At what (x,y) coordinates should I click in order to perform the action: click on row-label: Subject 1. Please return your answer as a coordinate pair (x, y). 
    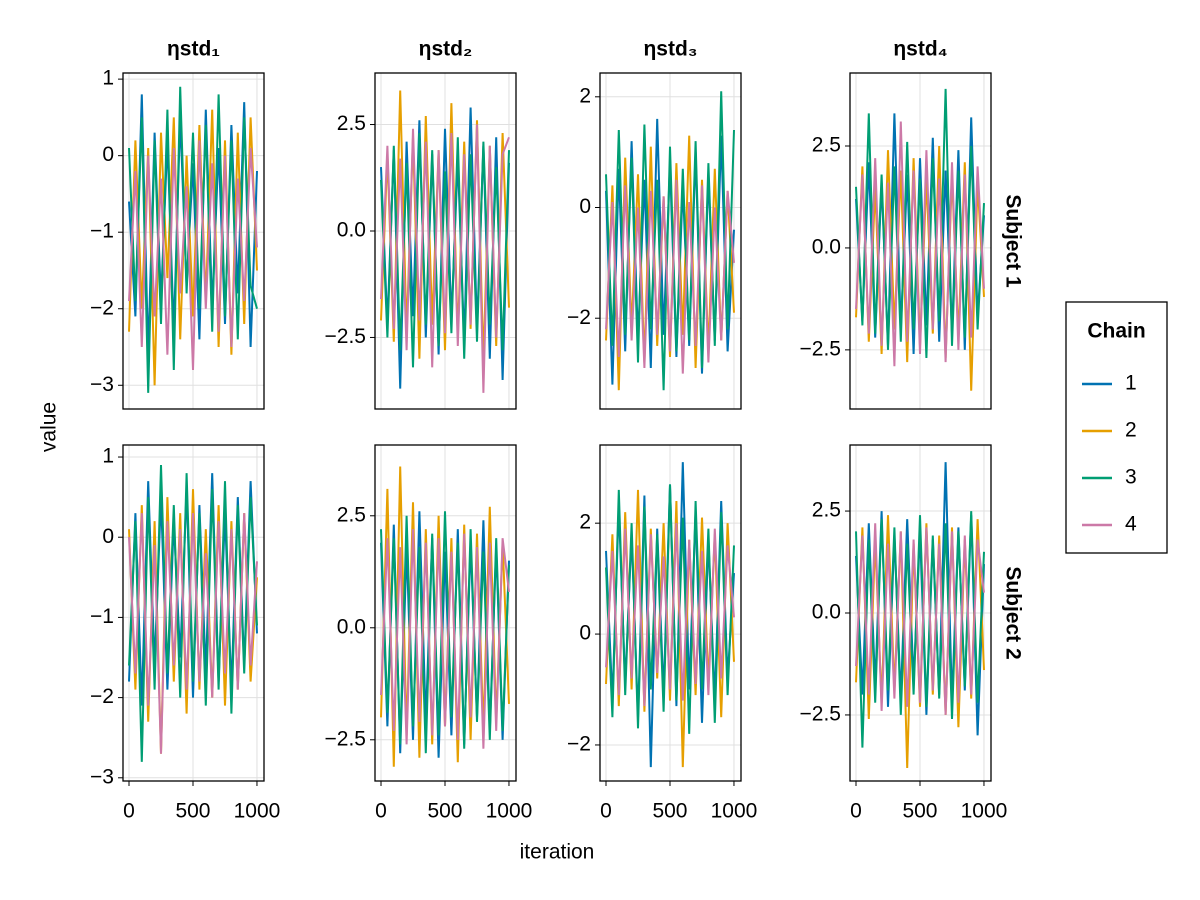
    Looking at the image, I should click on (1012, 241).